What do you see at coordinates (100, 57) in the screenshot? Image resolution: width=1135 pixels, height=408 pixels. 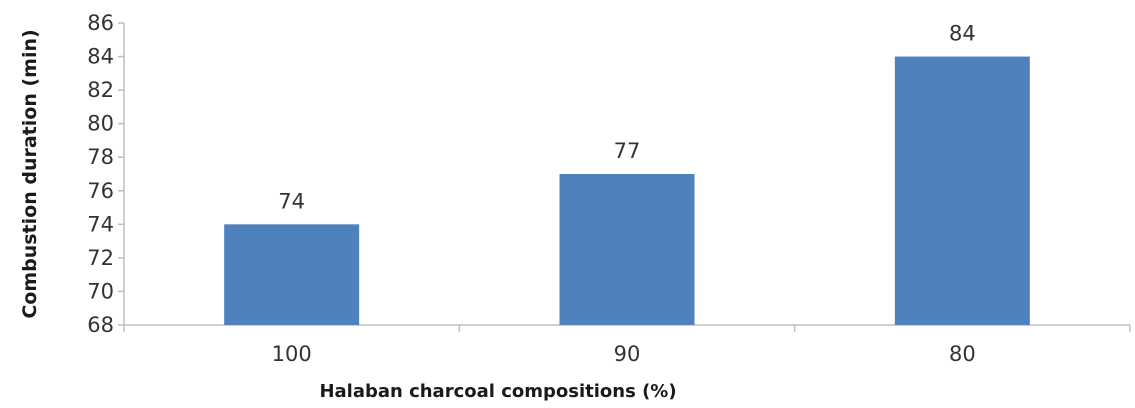 I see `y-tick-label: 84` at bounding box center [100, 57].